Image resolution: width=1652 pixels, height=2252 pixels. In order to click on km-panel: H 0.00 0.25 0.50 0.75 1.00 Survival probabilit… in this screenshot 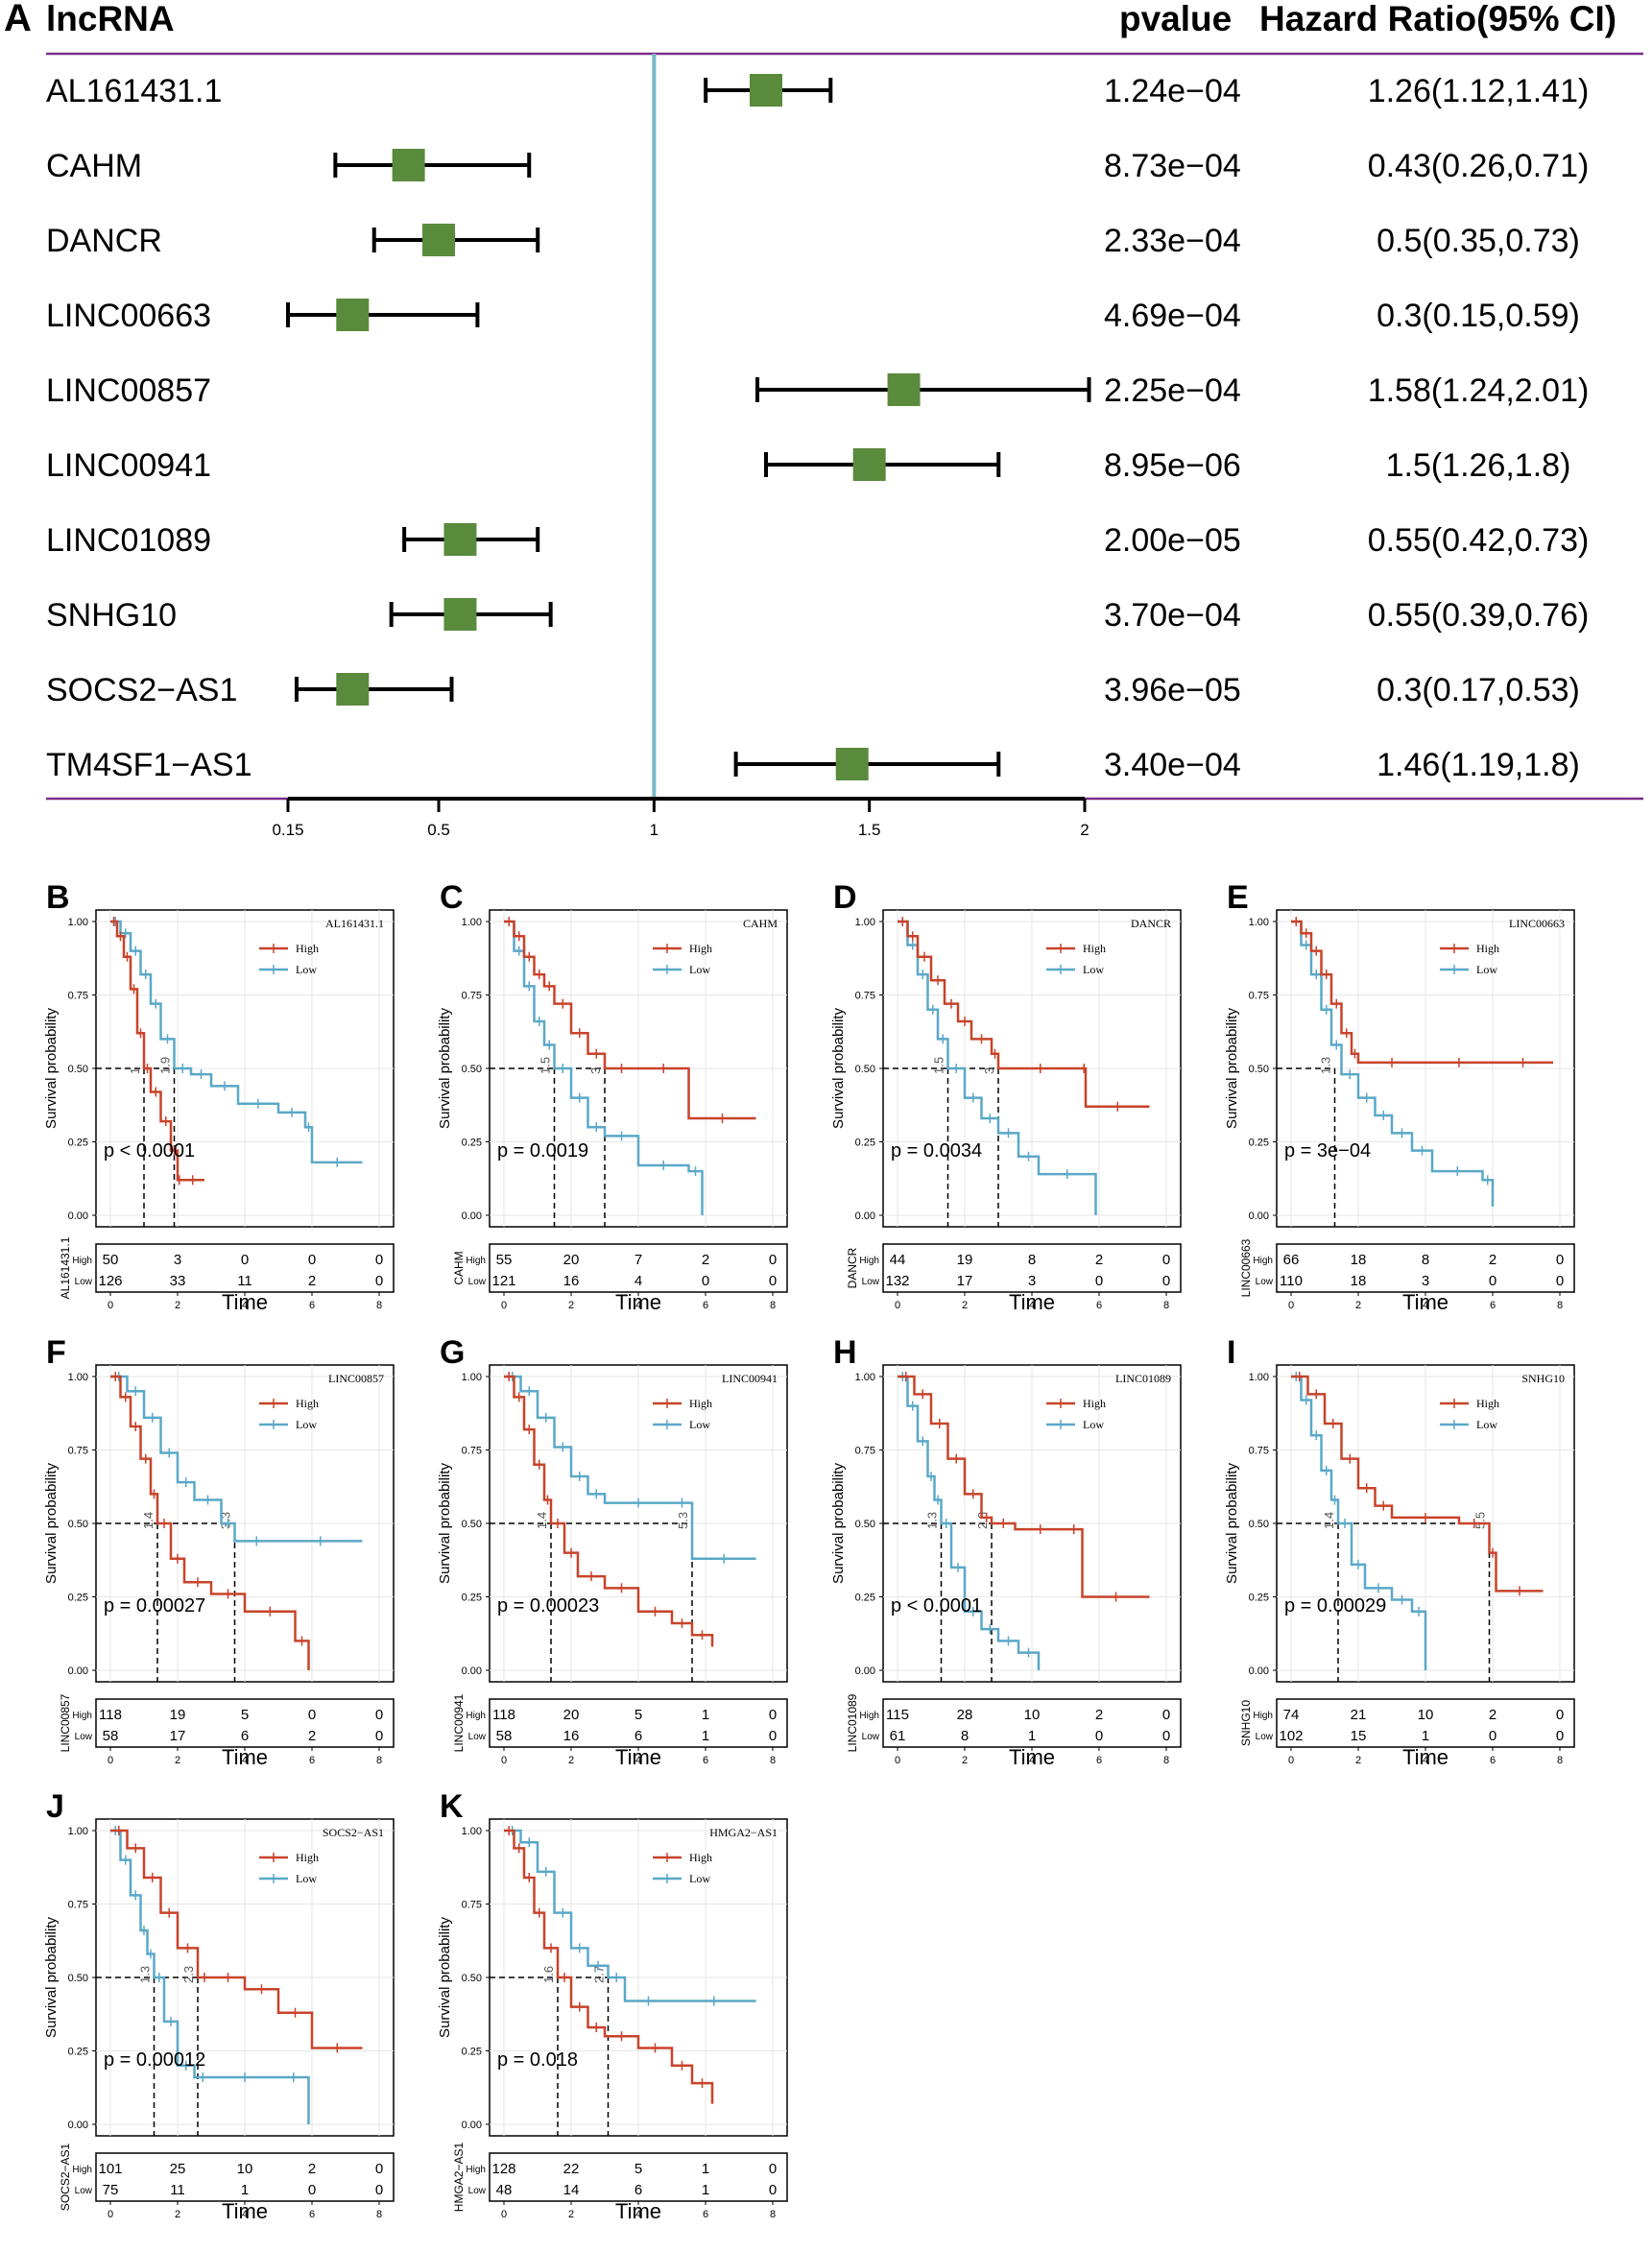, I will do `click(1006, 1551)`.